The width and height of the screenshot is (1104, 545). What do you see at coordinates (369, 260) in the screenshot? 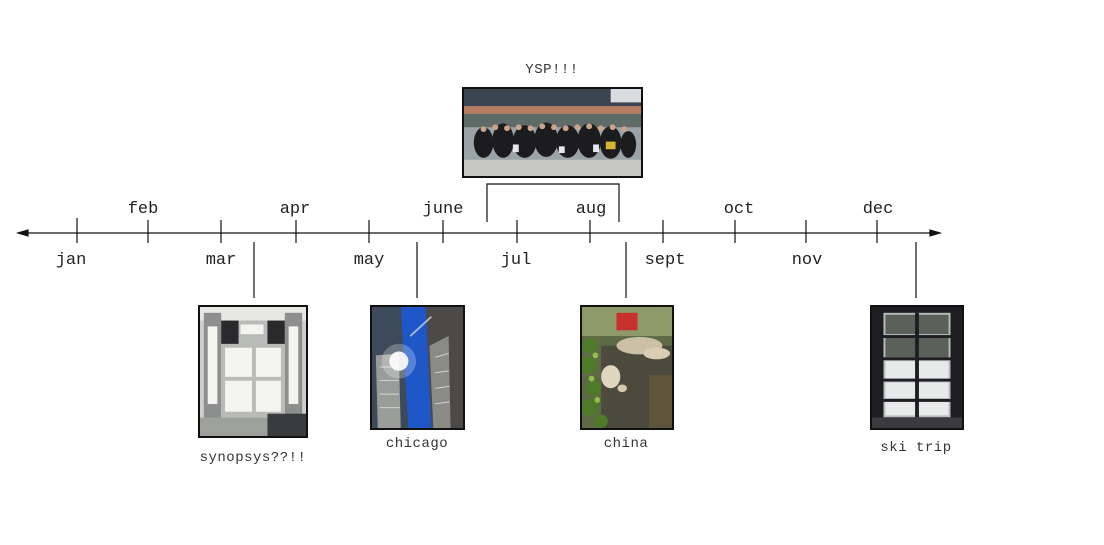
I see `month-label-may: may` at bounding box center [369, 260].